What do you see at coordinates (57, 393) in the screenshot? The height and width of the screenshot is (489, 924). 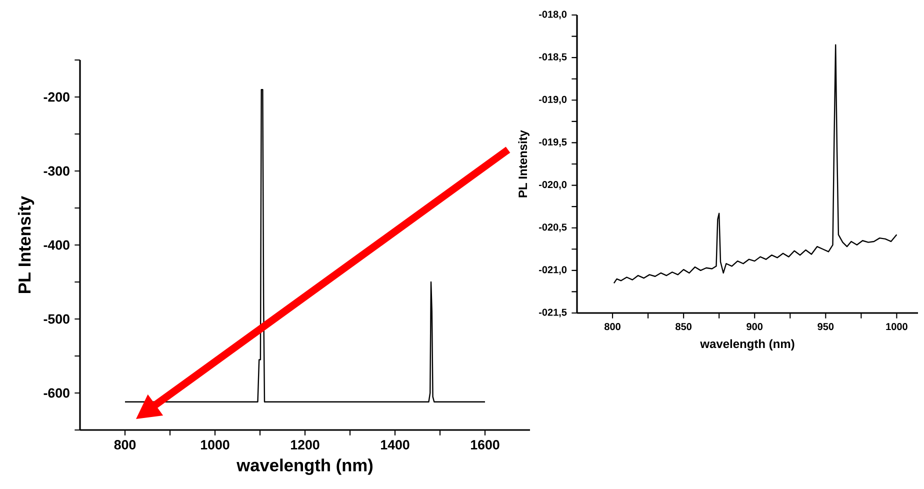 I see `y-tick-label: -600` at bounding box center [57, 393].